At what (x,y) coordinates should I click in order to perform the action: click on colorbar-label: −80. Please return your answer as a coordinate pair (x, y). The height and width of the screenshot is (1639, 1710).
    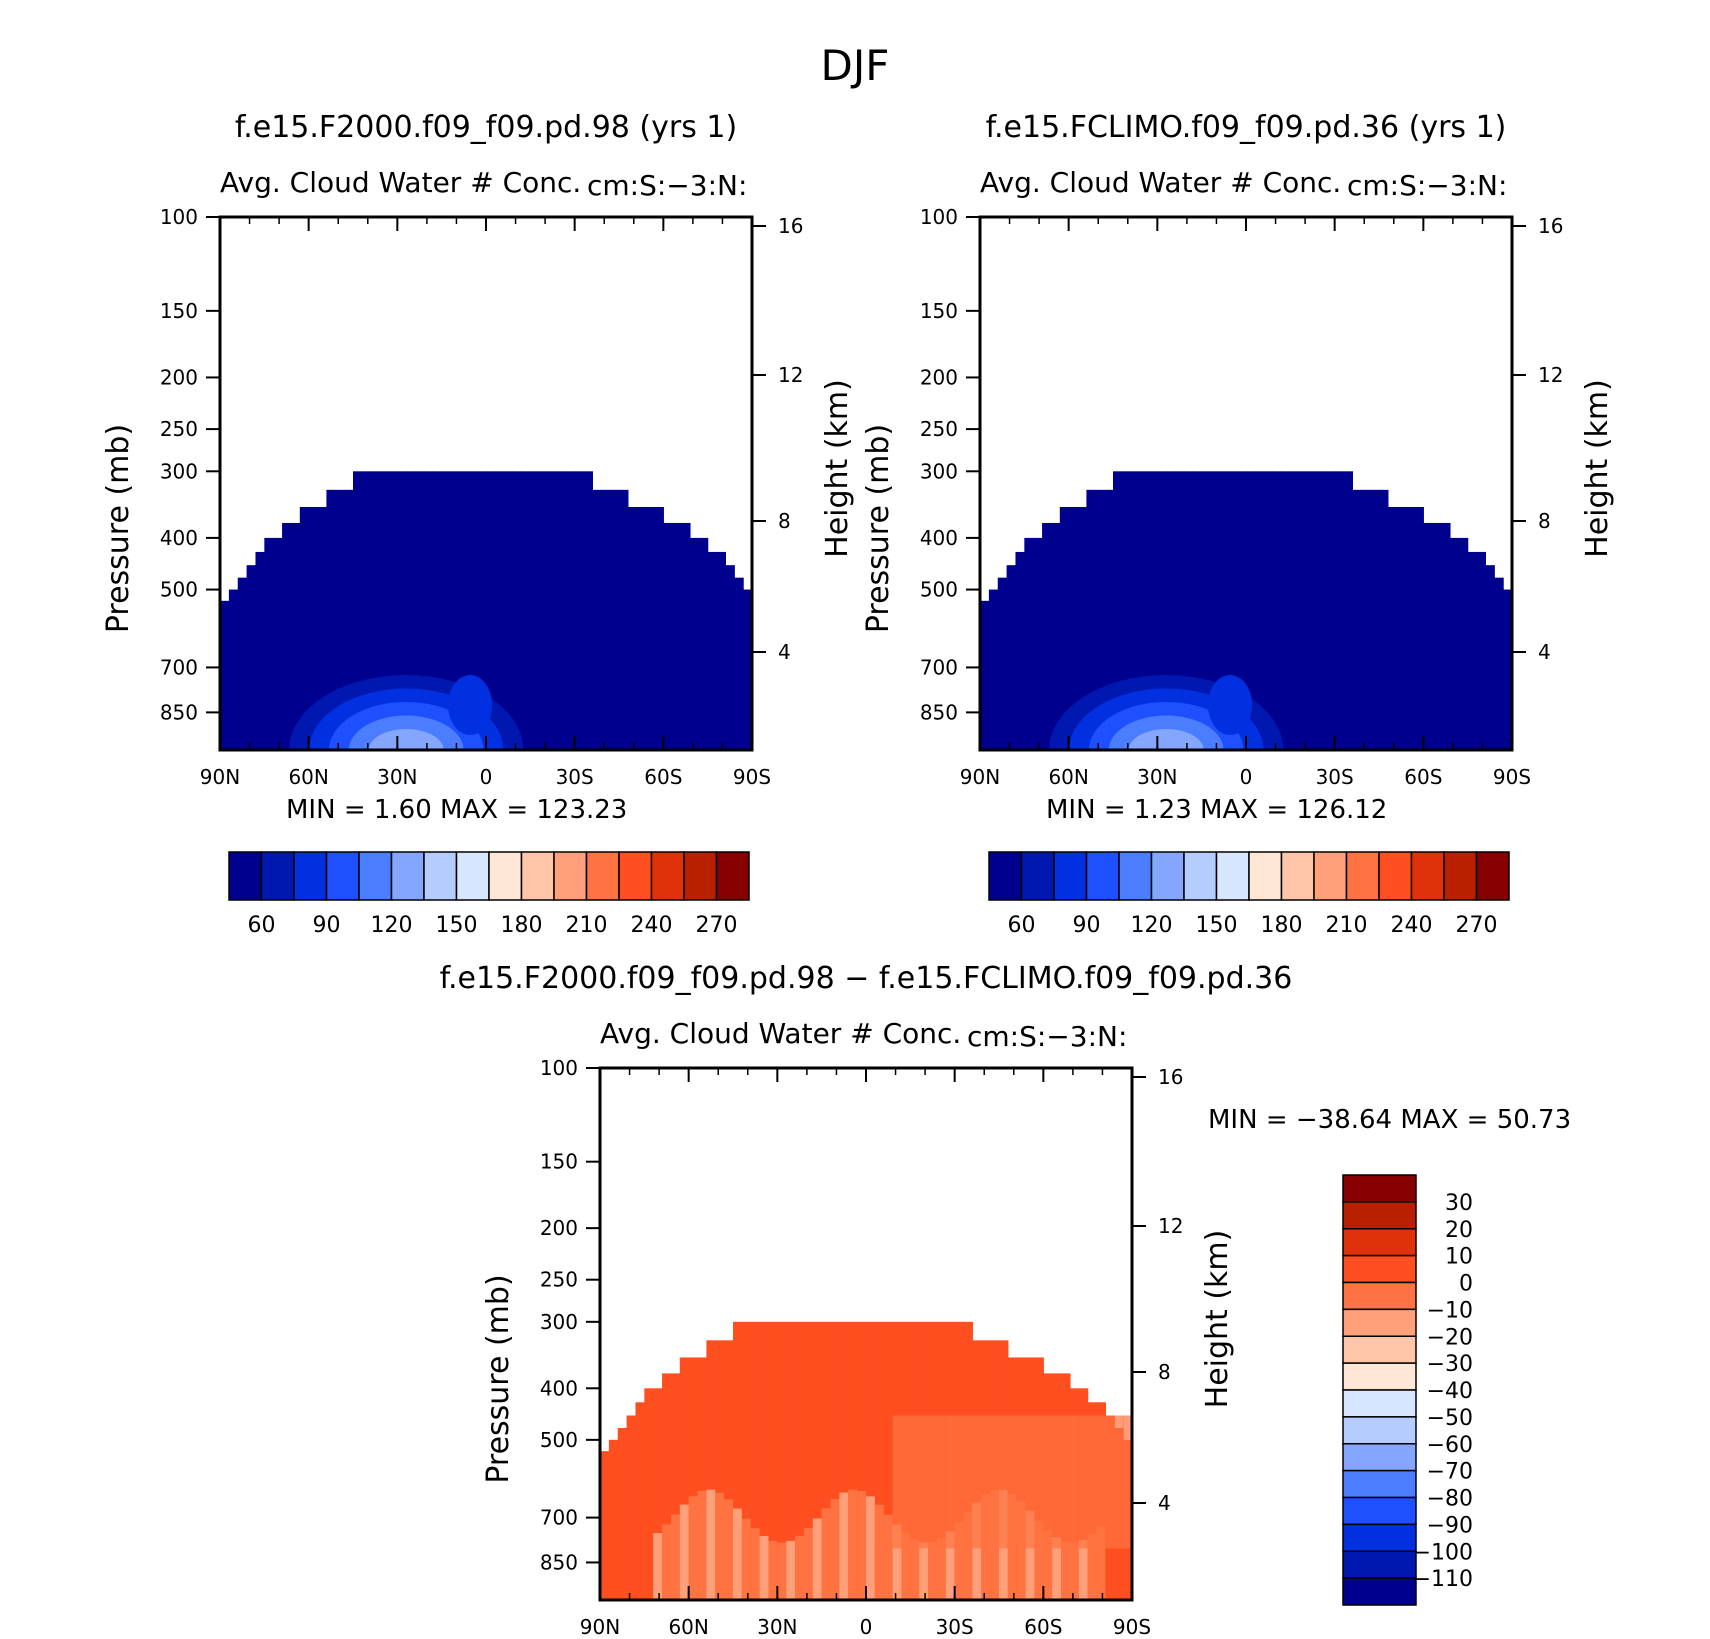
    Looking at the image, I should click on (1450, 1499).